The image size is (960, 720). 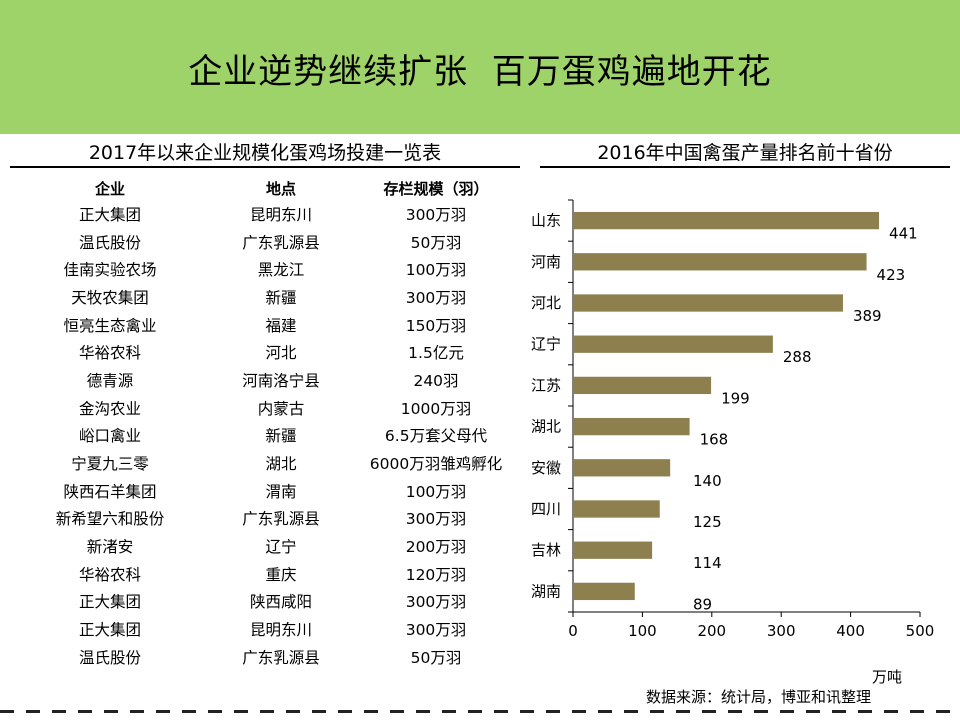 I want to click on category-label: 湖南, so click(x=546, y=591).